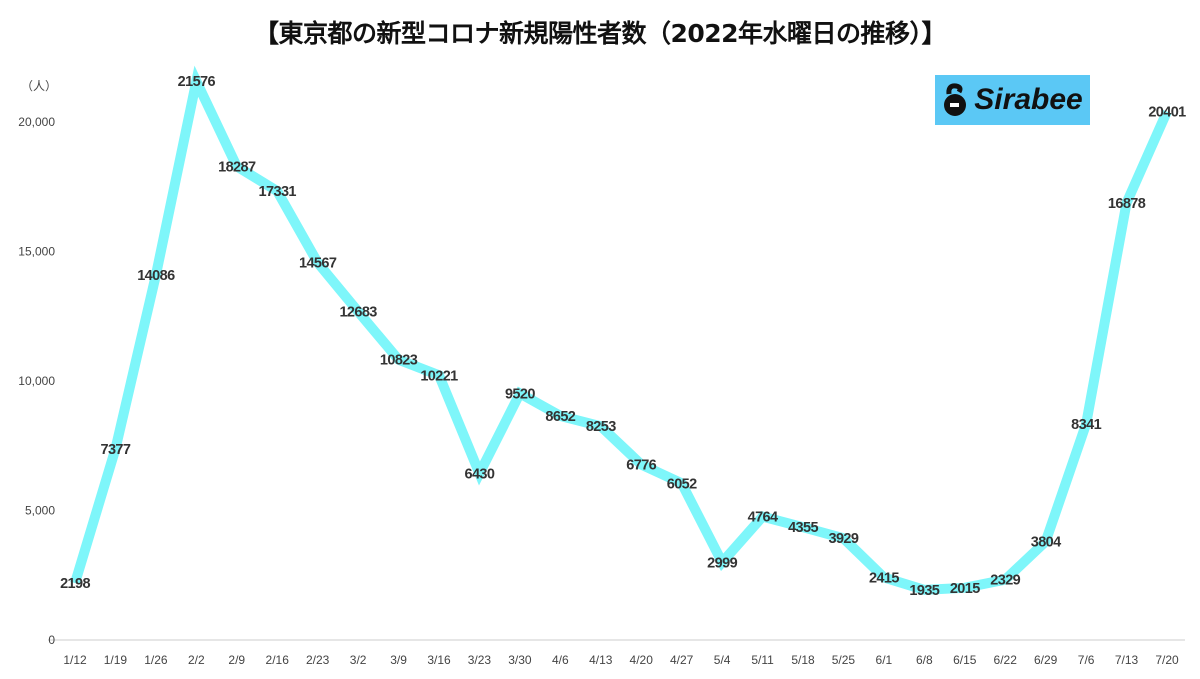 The height and width of the screenshot is (679, 1200). I want to click on data-label: 12683, so click(358, 313).